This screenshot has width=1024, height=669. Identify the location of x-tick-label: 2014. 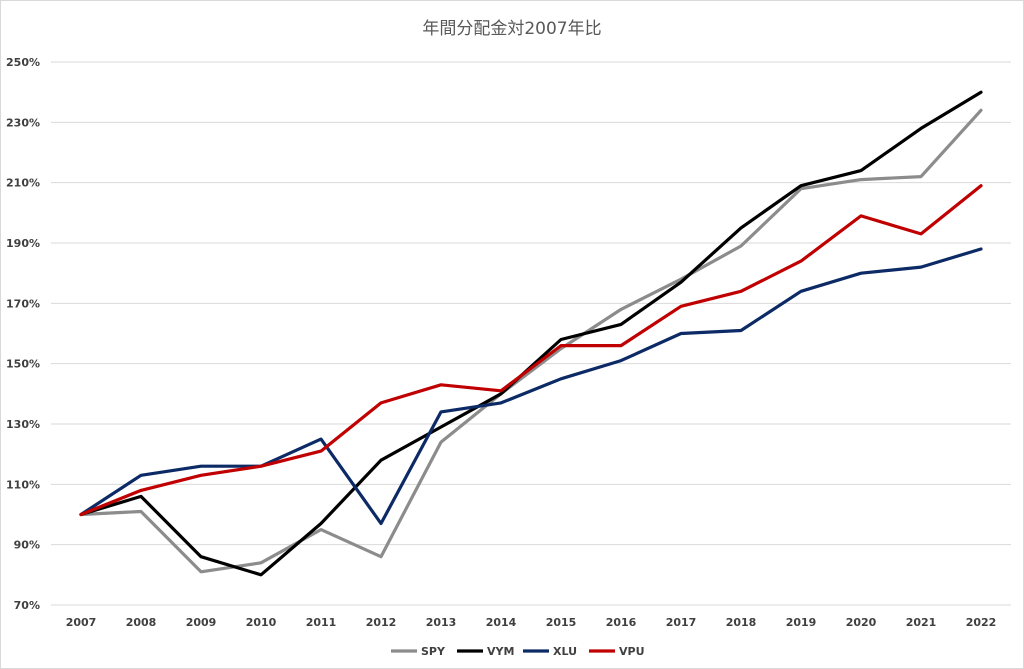
(501, 622).